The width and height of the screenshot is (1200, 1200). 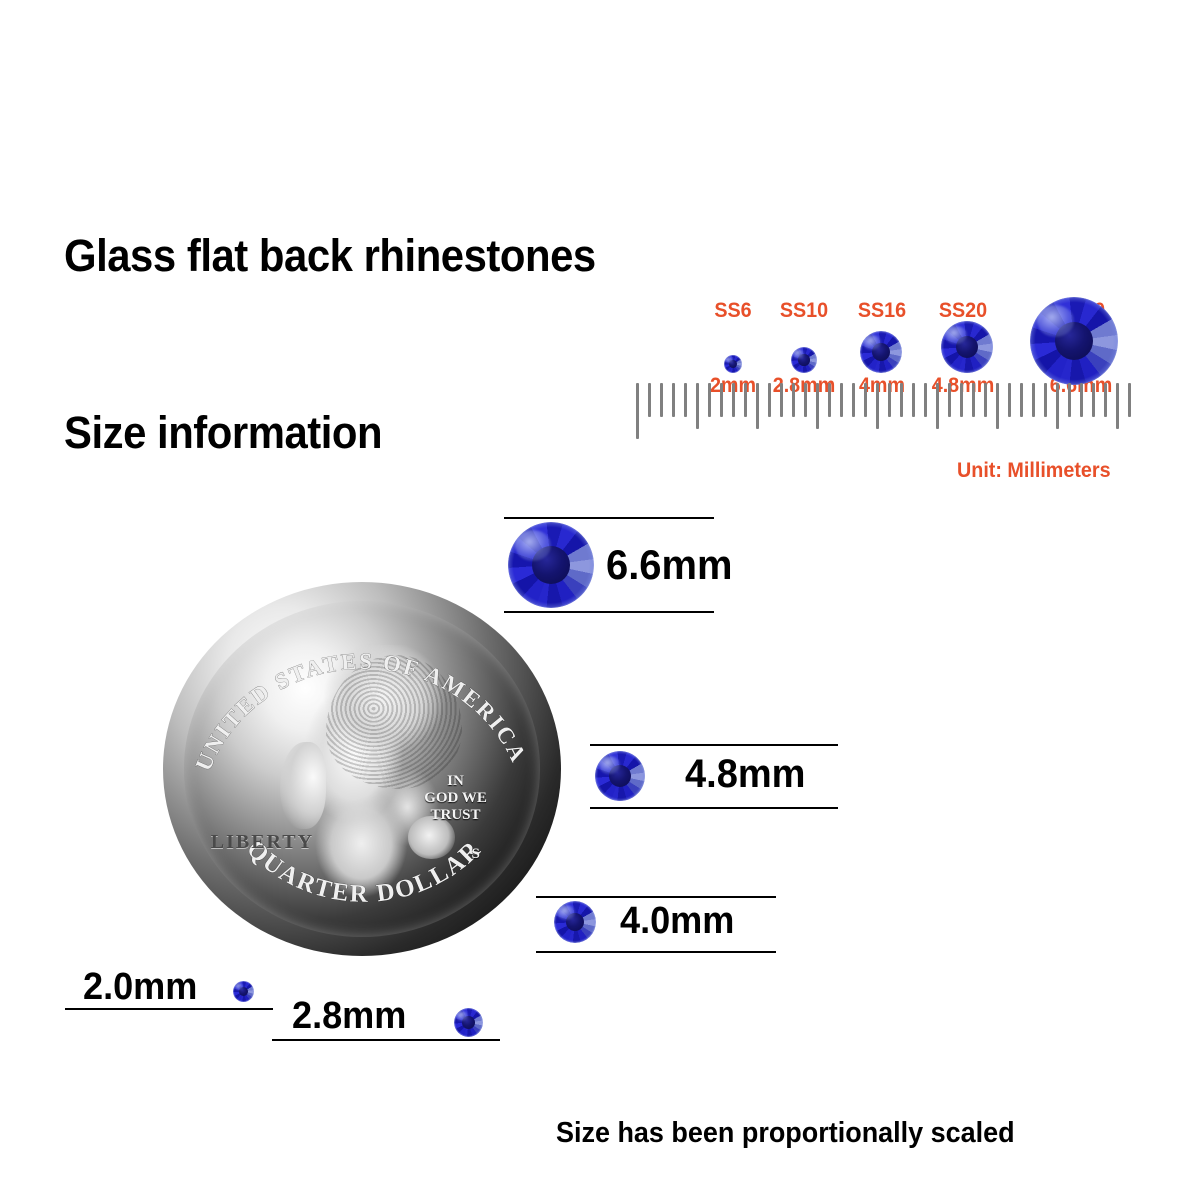 What do you see at coordinates (1074, 341) in the screenshot?
I see `rhinestone-ss30` at bounding box center [1074, 341].